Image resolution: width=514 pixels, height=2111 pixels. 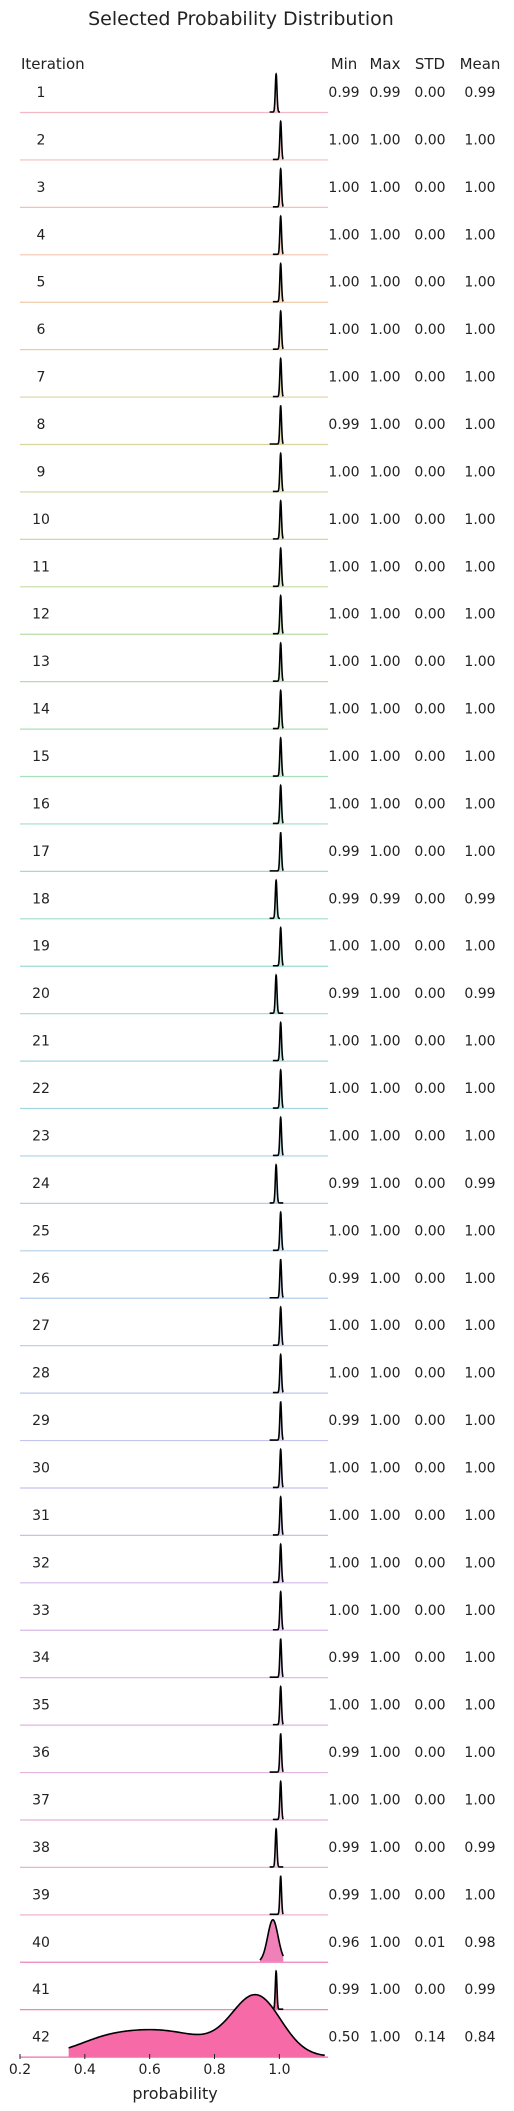 What do you see at coordinates (241, 19) in the screenshot?
I see `chart-title: Selected Probability Distribution` at bounding box center [241, 19].